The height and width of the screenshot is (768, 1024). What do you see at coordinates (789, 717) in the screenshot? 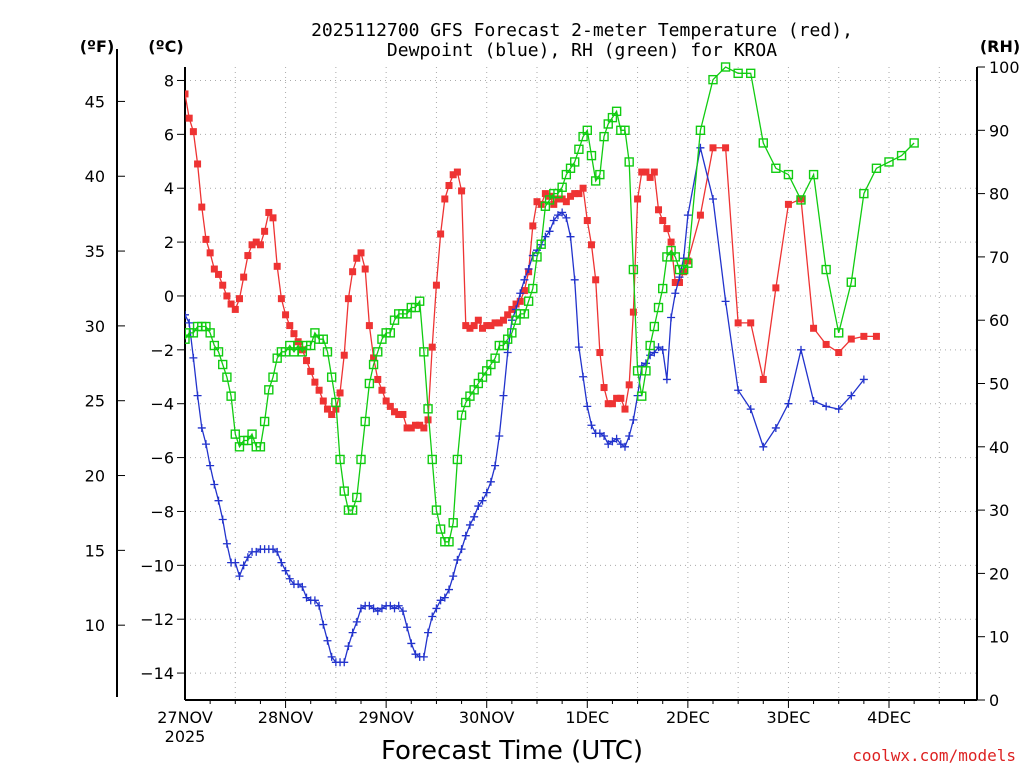
I see `x-tick-label: 3DEC` at bounding box center [789, 717].